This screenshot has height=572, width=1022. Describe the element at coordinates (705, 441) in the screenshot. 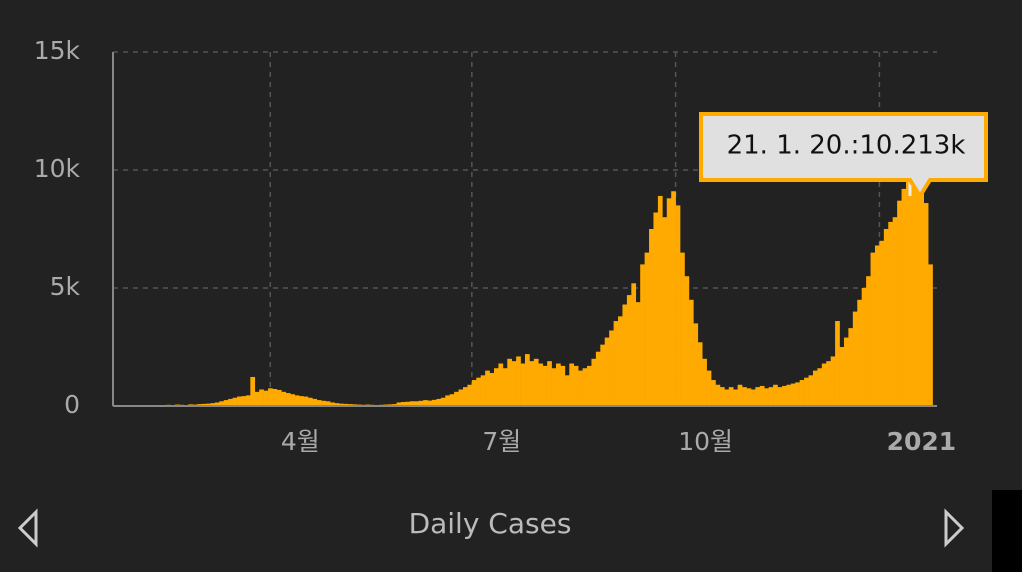

I see `x-tick-label: 10월` at that location.